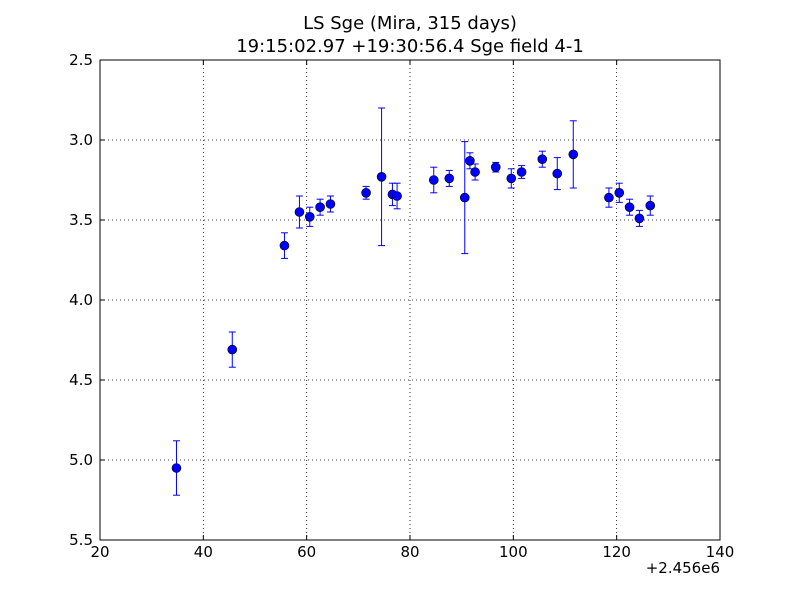  I want to click on y-tick-label: 3.0, so click(81, 140).